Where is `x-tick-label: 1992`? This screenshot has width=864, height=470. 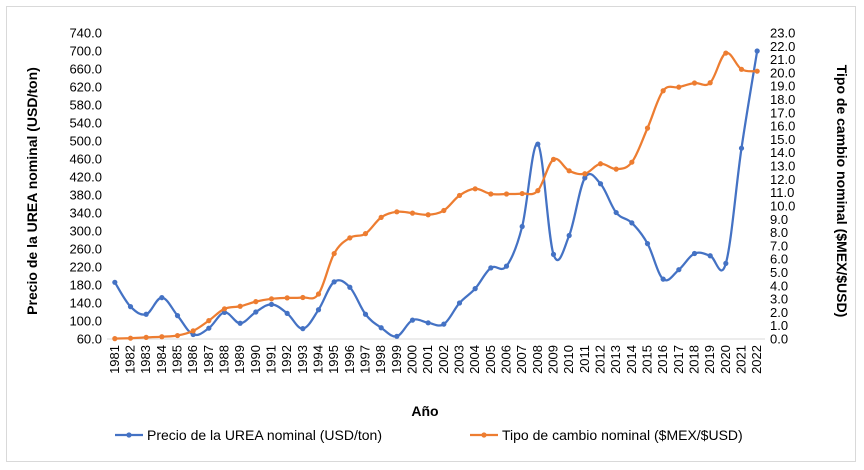 x-tick-label: 1992 is located at coordinates (286, 359).